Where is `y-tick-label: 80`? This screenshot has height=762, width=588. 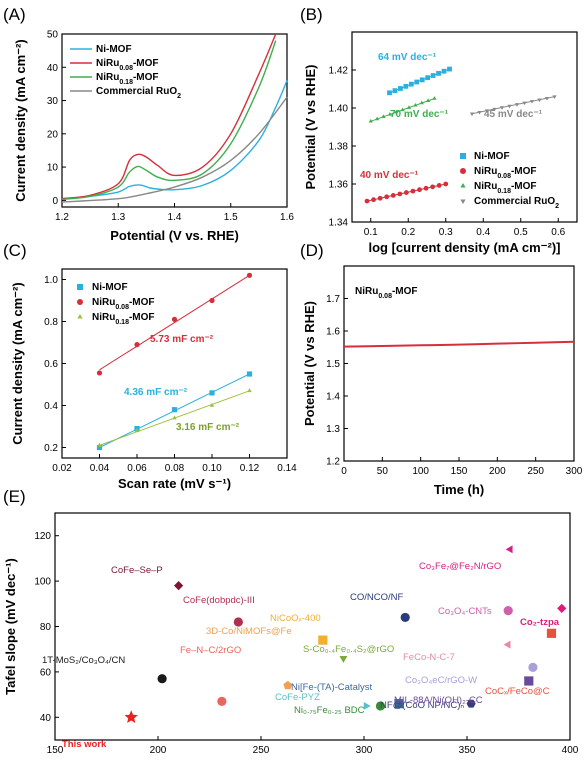 y-tick-label: 80 is located at coordinates (46, 627).